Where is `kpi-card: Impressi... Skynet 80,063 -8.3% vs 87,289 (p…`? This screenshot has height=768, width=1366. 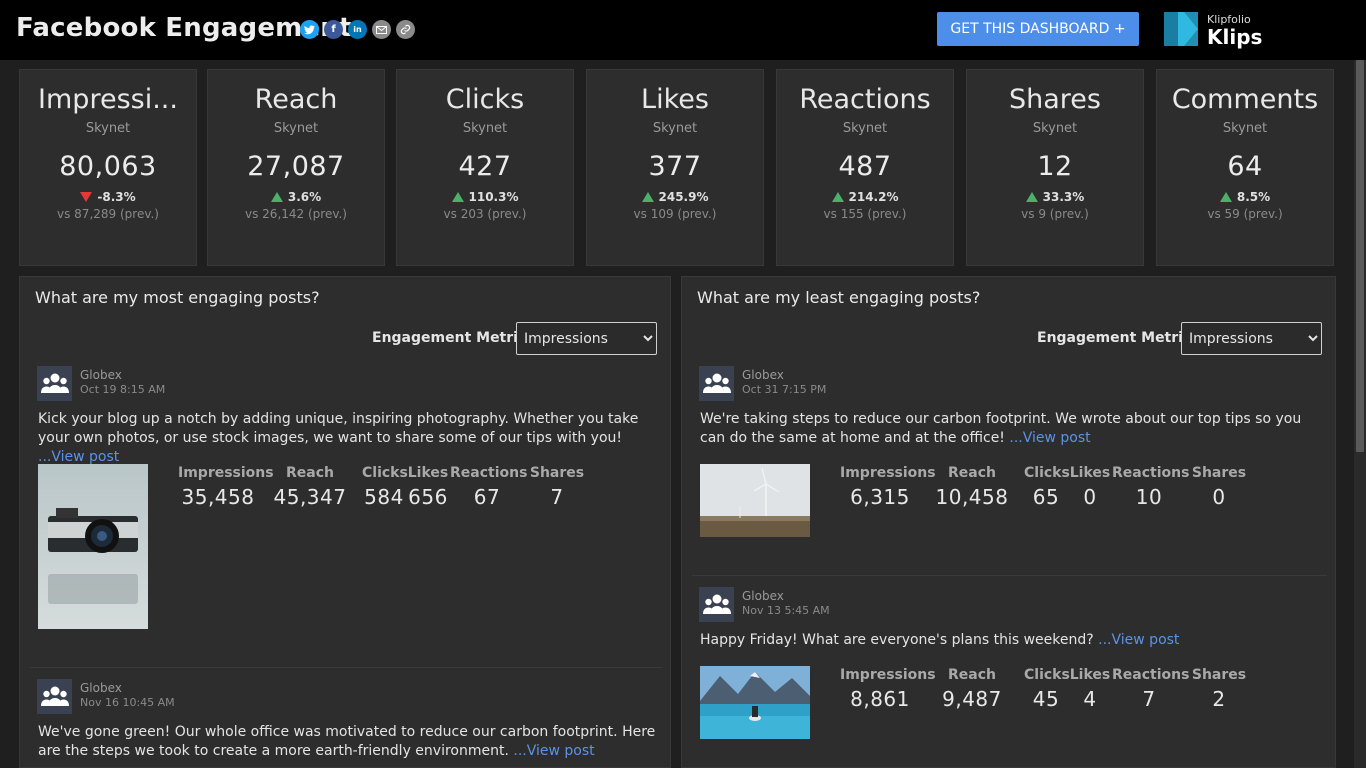
kpi-card: Impressi... Skynet 80,063 -8.3% vs 87,289 (p… is located at coordinates (108, 167).